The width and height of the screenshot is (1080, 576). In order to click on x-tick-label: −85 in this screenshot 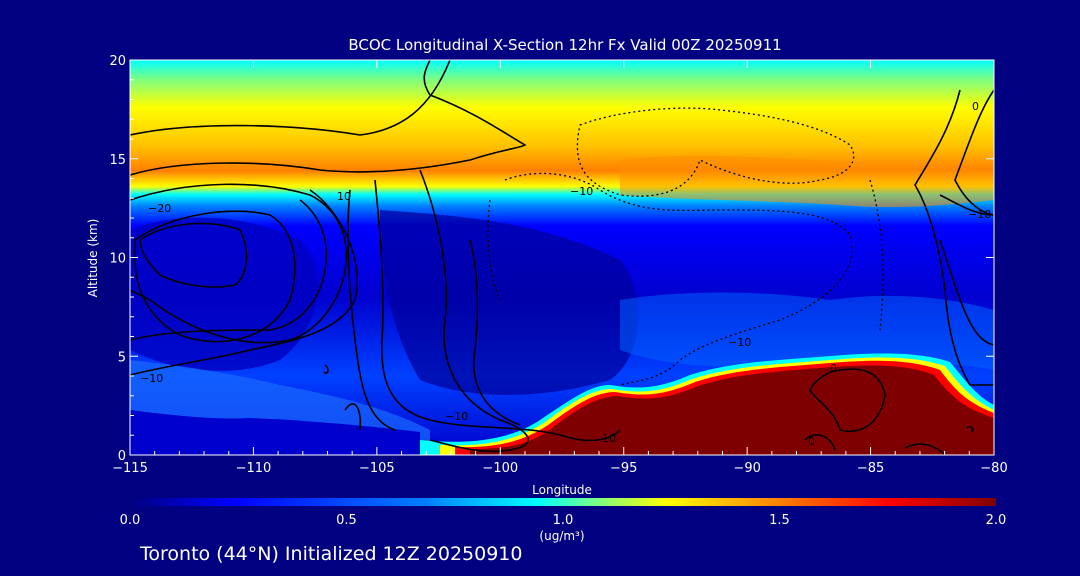, I will do `click(870, 468)`.